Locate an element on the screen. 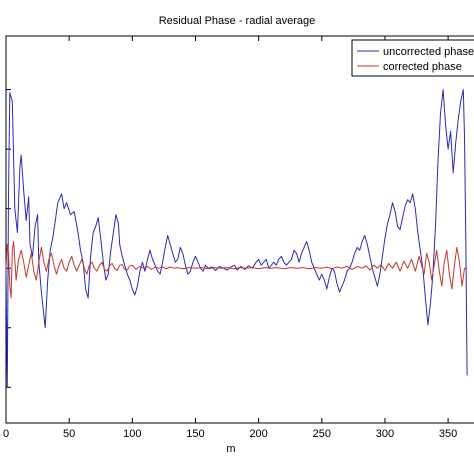 Image resolution: width=474 pixels, height=474 pixels. x-axis-label: m is located at coordinates (230, 449).